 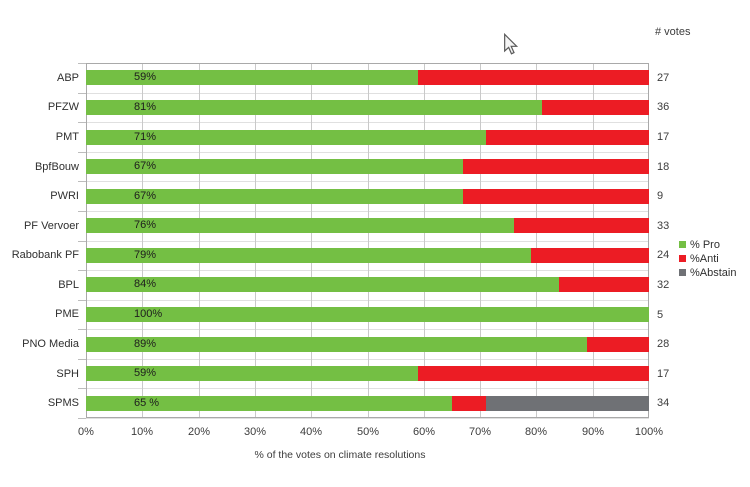 What do you see at coordinates (68, 284) in the screenshot?
I see `category-label: BPL` at bounding box center [68, 284].